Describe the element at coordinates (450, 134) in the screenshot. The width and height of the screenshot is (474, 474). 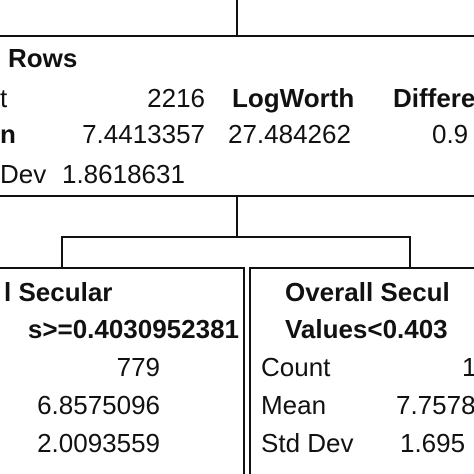
I see `stat-value: 0.9` at that location.